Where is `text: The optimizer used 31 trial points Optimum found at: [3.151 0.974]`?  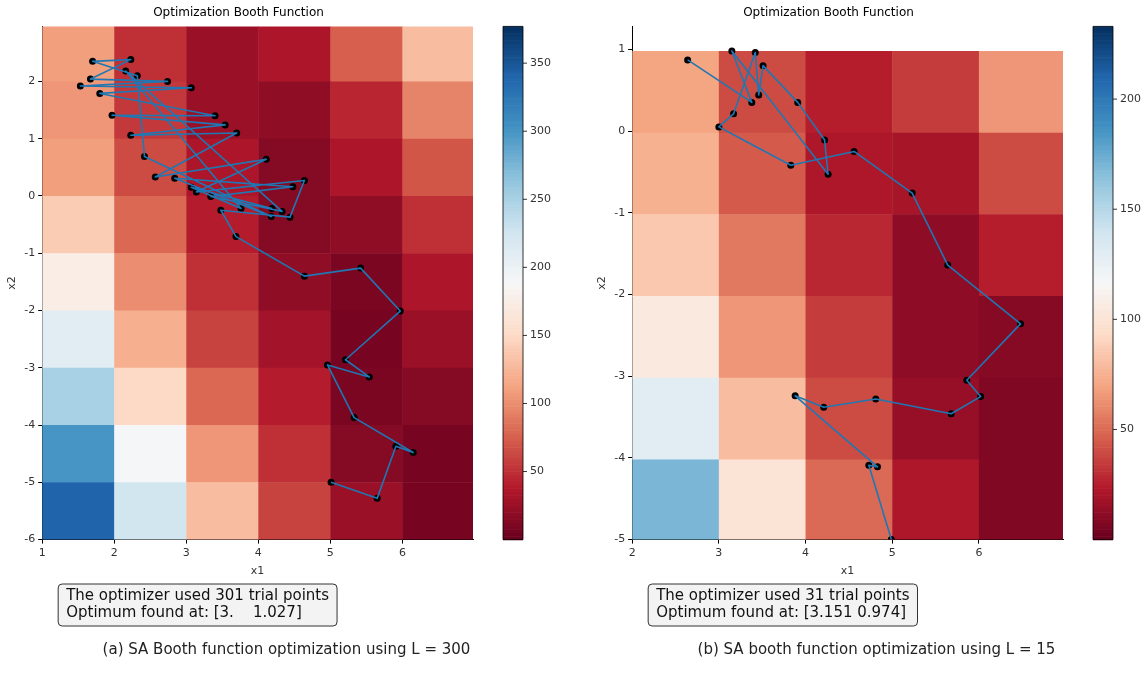
text: The optimizer used 31 trial points Optimum found at: [3.151 0.974] is located at coordinates (782, 604).